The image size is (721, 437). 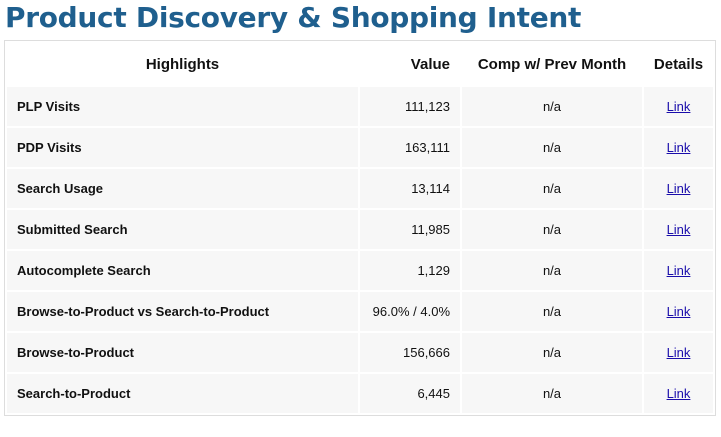 I want to click on table-row: Browse-to-Product 156,666 n/a Link, so click(x=360, y=352).